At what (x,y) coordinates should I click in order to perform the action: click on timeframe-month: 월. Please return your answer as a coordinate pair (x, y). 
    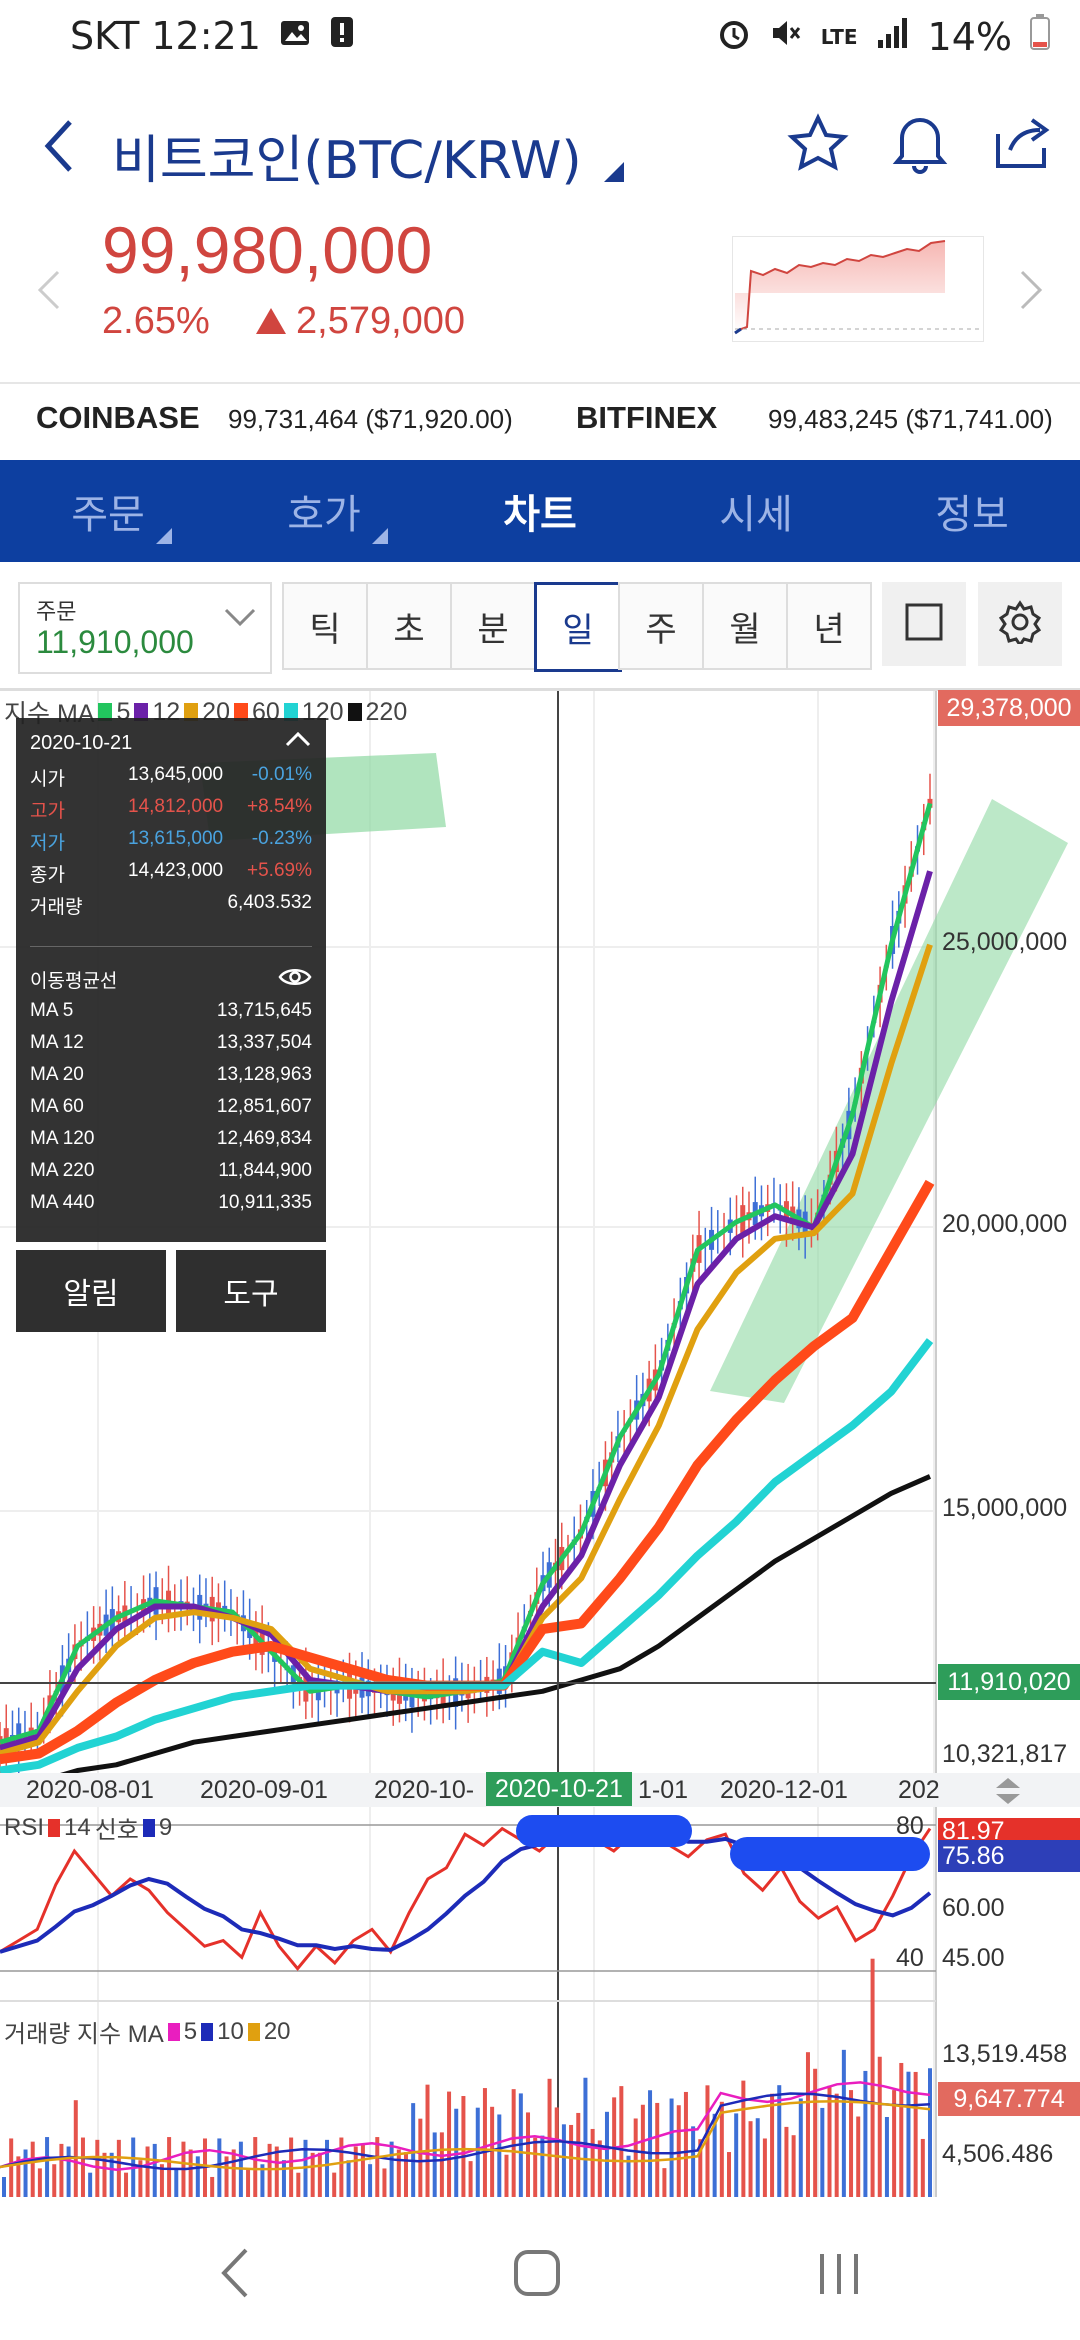
    Looking at the image, I should click on (745, 626).